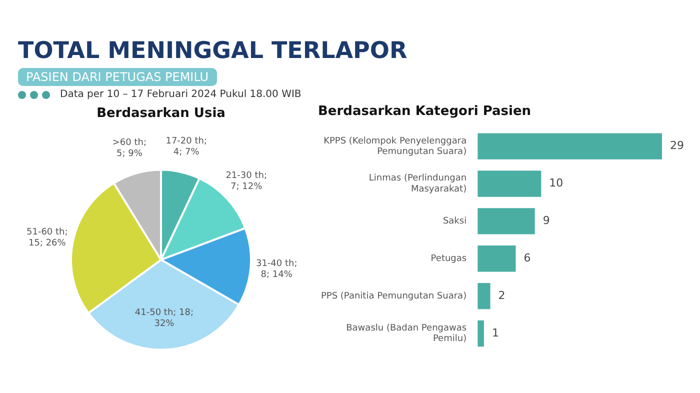 This screenshot has width=700, height=393. I want to click on slice-label: 21-30 th; 7; 12%, so click(246, 181).